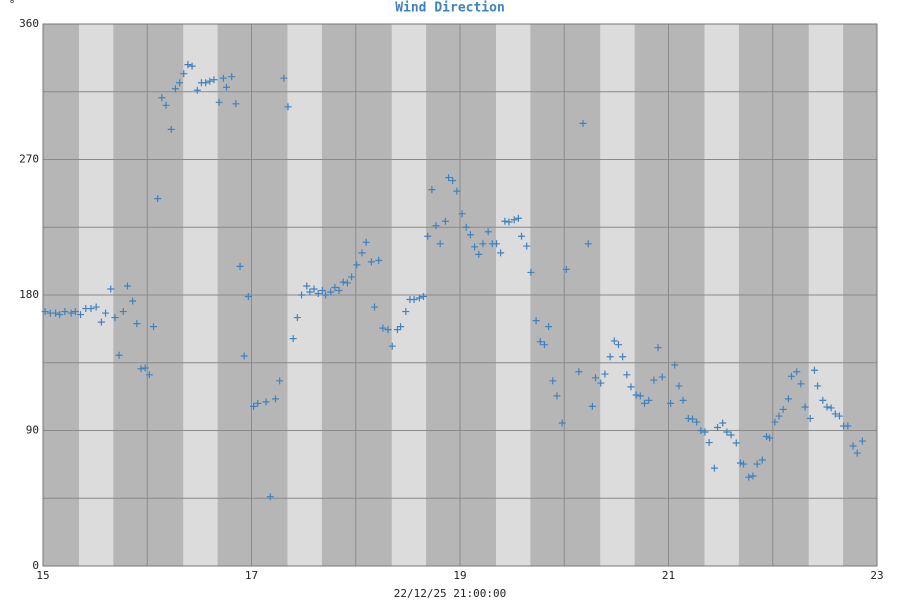 The image size is (900, 600). What do you see at coordinates (42, 575) in the screenshot?
I see `x-tick-label: 15` at bounding box center [42, 575].